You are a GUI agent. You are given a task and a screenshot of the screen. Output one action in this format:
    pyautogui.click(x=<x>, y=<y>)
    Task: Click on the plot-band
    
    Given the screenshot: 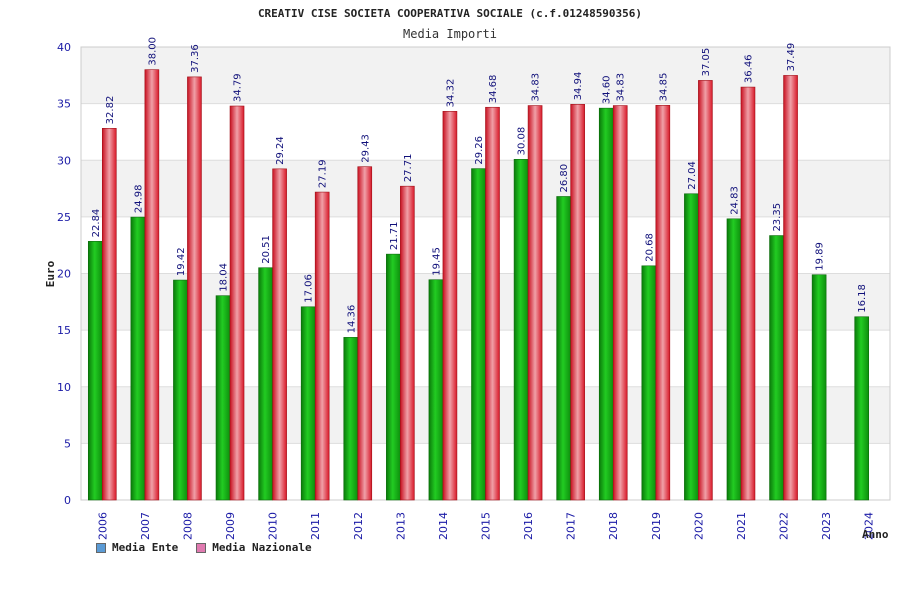 What is the action you would take?
    pyautogui.click(x=485, y=75)
    